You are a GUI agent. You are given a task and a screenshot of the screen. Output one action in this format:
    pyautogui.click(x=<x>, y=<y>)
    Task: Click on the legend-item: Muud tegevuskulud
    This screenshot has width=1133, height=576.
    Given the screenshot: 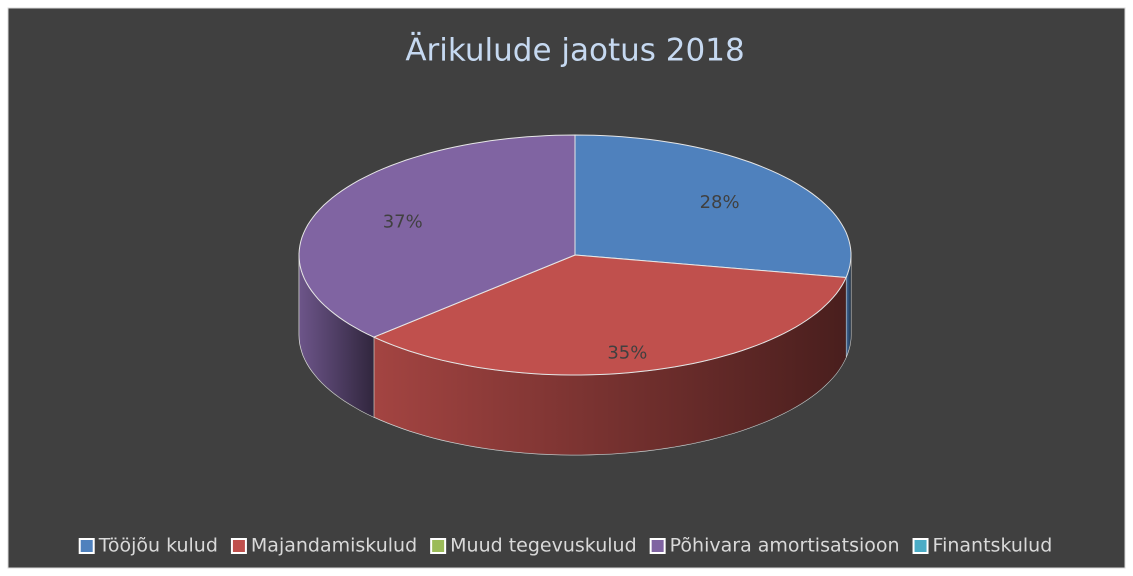 What is the action you would take?
    pyautogui.click(x=533, y=546)
    